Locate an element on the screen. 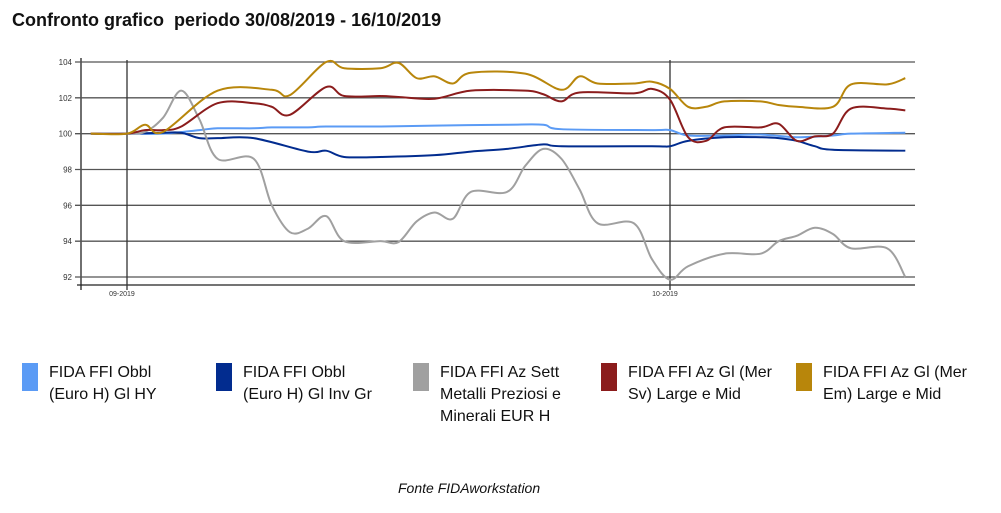 This screenshot has width=1001, height=513. x-tick-label: 10-2019 is located at coordinates (665, 294).